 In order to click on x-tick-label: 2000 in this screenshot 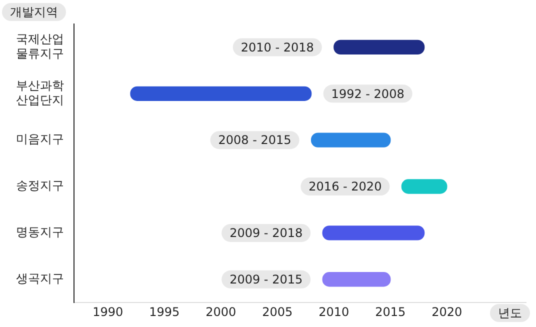, I will do `click(221, 311)`.